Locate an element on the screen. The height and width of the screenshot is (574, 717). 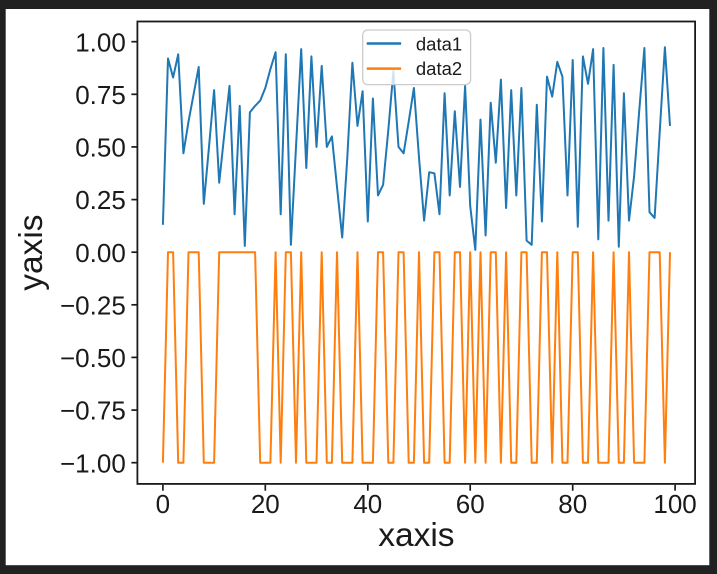
svg-text: 0.50 is located at coordinates (100, 148).